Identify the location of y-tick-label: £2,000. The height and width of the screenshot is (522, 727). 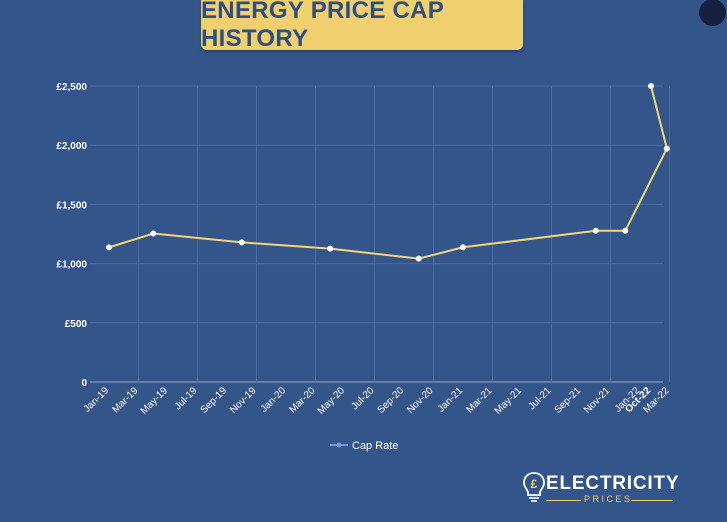
(71, 146).